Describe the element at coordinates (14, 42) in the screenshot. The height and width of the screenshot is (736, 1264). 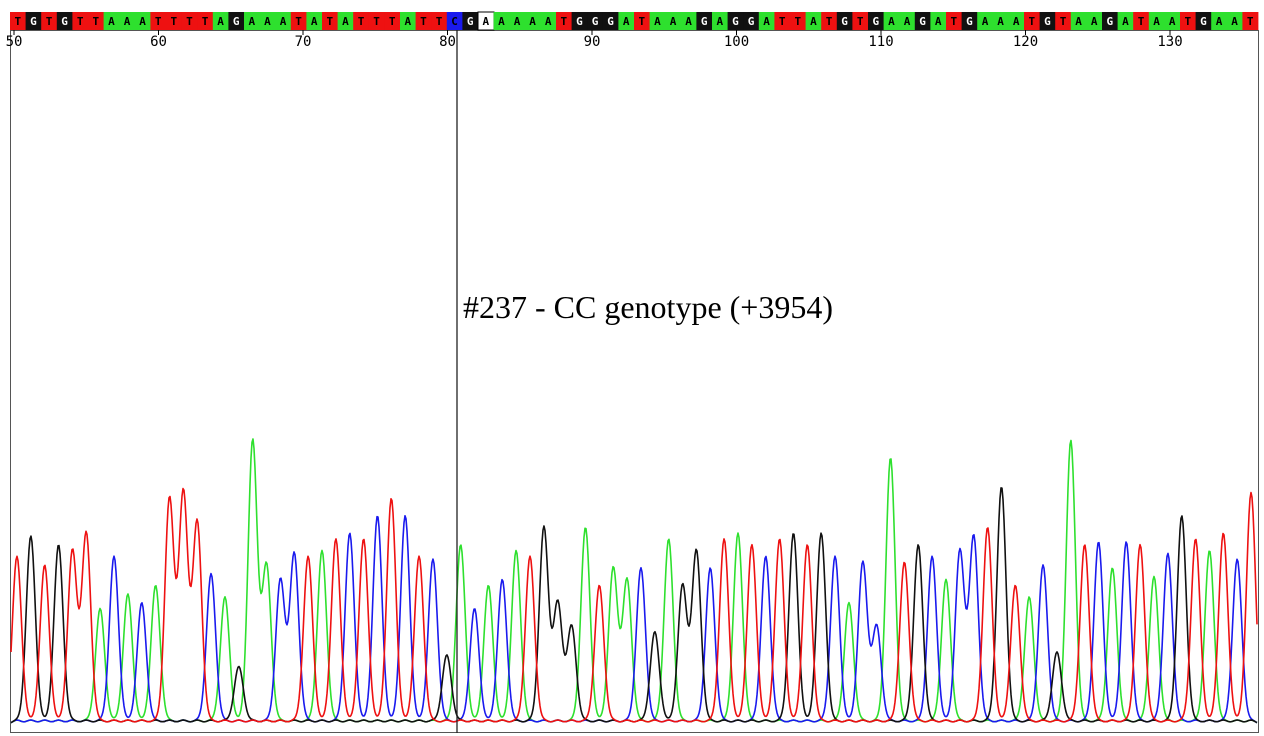
I see `tick-label: 50` at that location.